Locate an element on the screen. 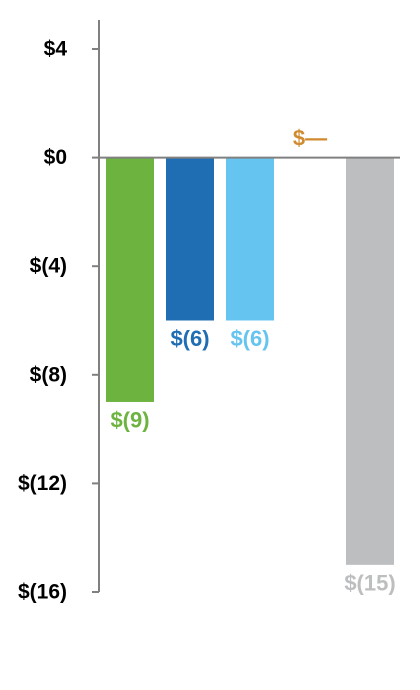  data-label-4: $— is located at coordinates (310, 138).